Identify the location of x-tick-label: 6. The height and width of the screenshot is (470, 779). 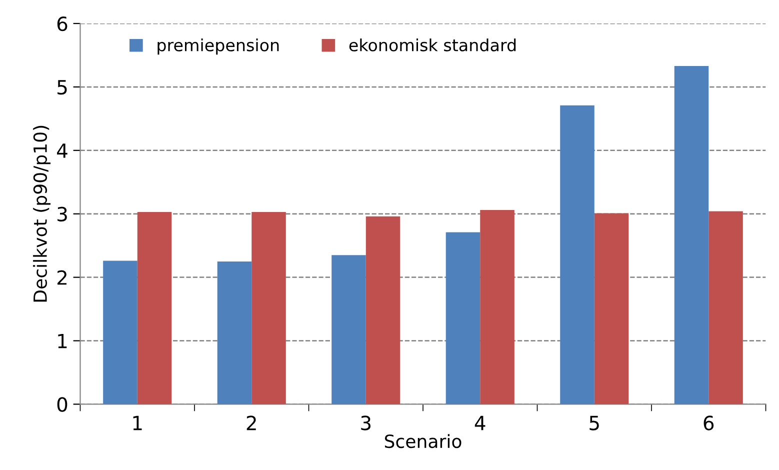
(709, 423).